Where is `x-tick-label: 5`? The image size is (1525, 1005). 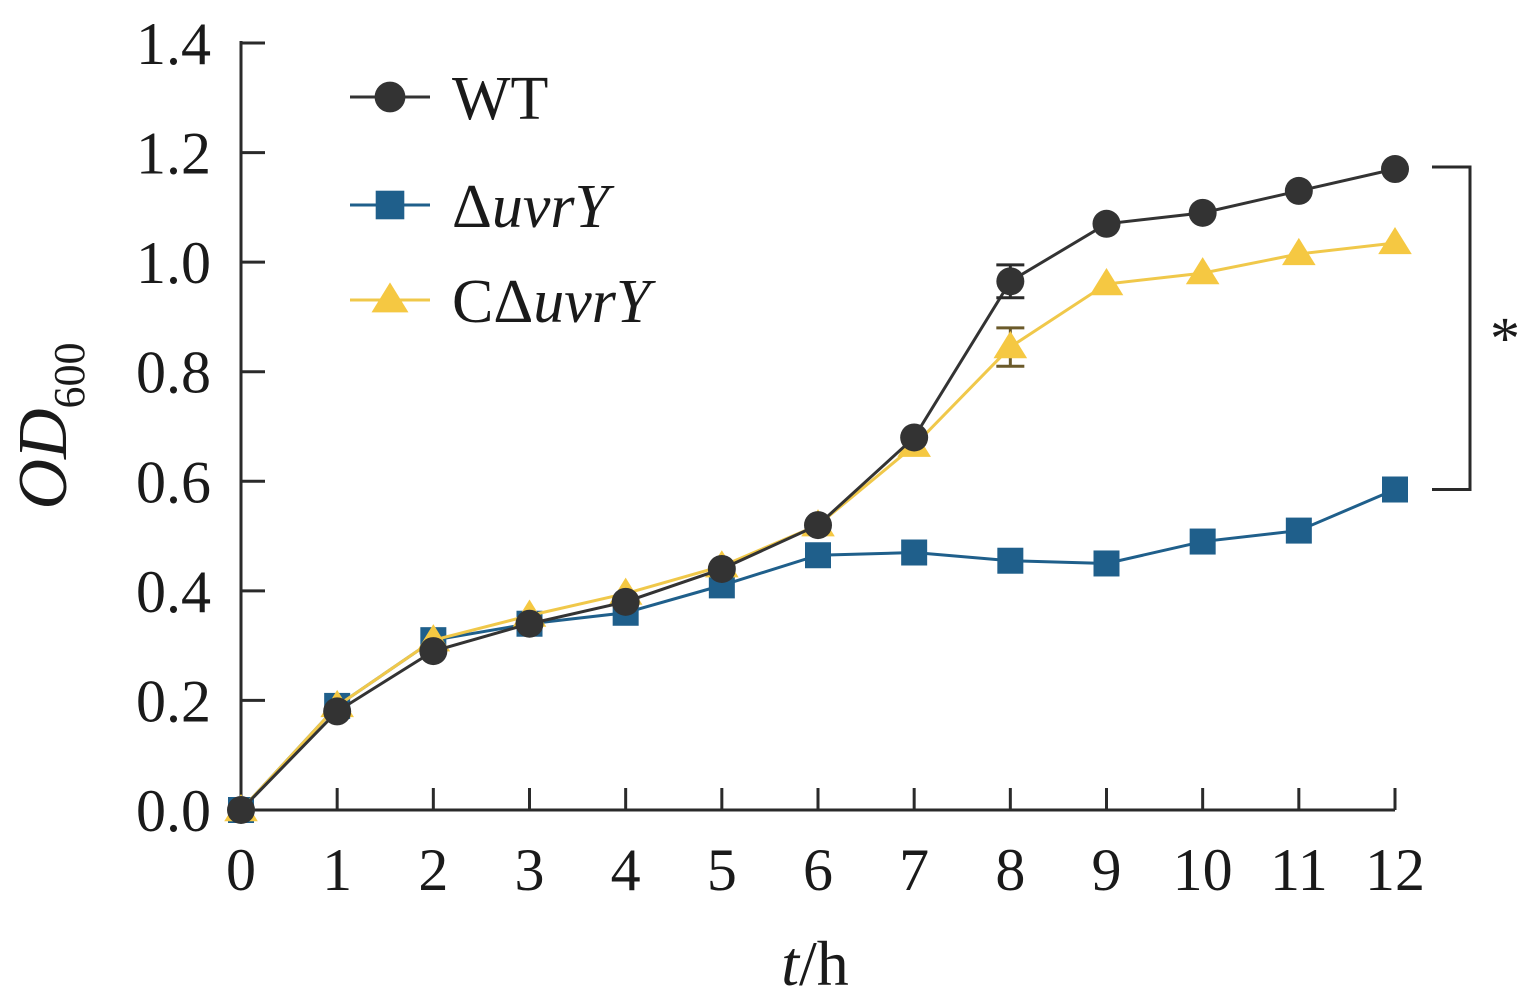 x-tick-label: 5 is located at coordinates (722, 870).